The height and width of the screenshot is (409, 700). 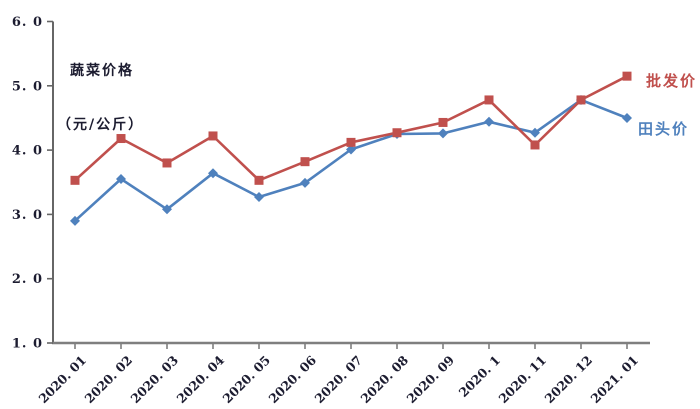 What do you see at coordinates (102, 71) in the screenshot?
I see `chart-title-line1: 蔬菜价格` at bounding box center [102, 71].